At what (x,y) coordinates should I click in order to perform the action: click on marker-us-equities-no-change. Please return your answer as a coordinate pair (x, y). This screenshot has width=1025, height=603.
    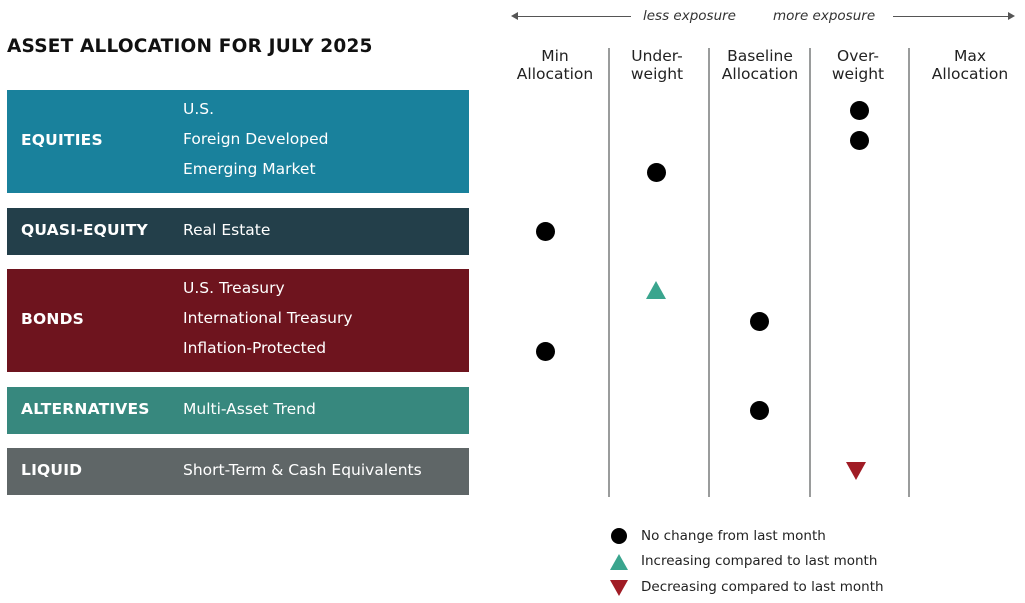
    Looking at the image, I should click on (859, 110).